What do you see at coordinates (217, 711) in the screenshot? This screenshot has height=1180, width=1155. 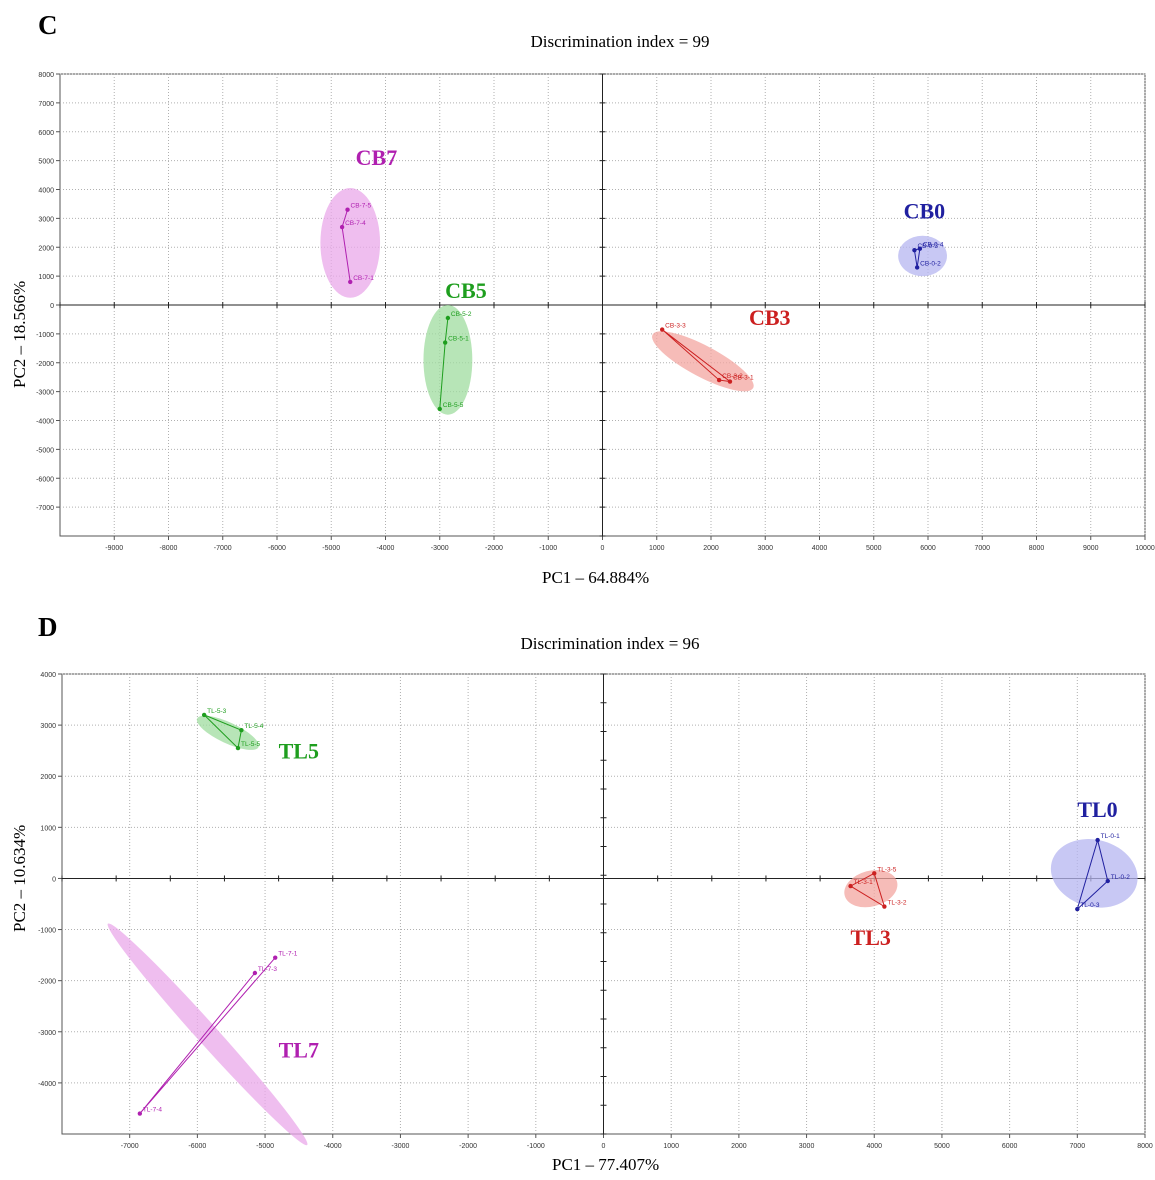 I see `data-point-label: TL-5-3` at bounding box center [217, 711].